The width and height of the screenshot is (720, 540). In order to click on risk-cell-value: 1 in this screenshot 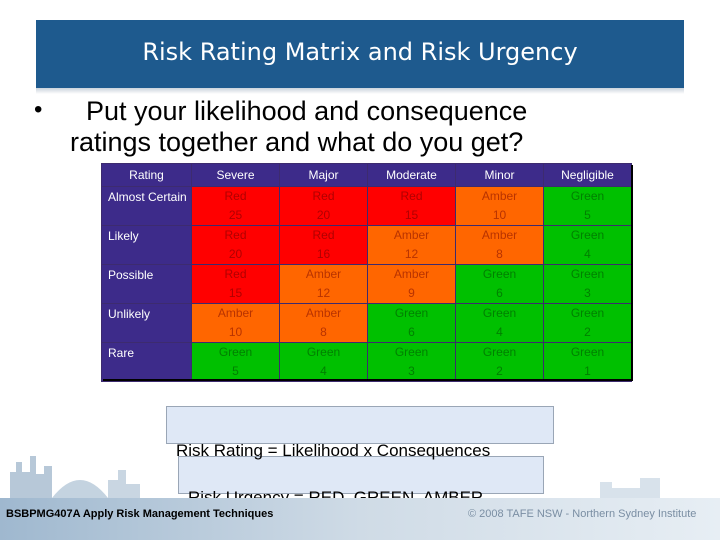, I will do `click(587, 371)`.